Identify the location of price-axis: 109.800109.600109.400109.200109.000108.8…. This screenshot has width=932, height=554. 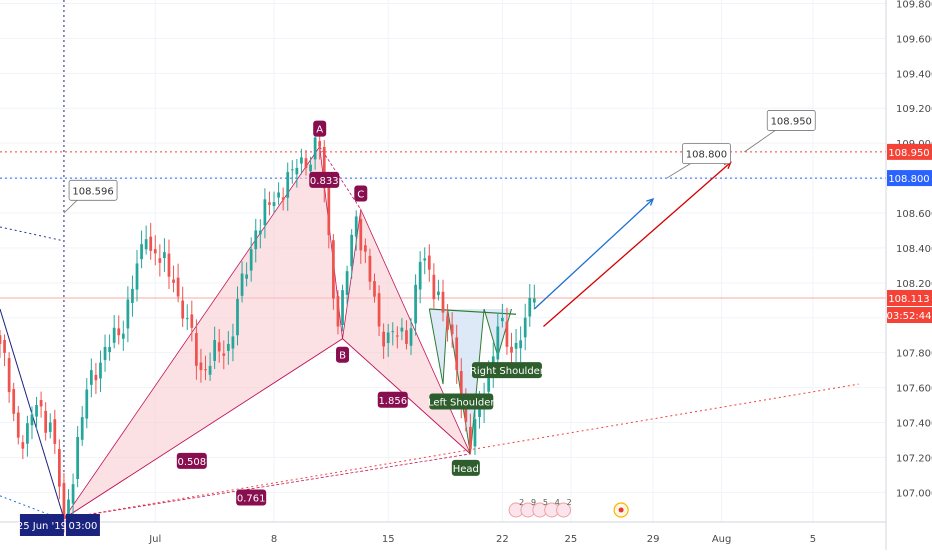
(908, 275).